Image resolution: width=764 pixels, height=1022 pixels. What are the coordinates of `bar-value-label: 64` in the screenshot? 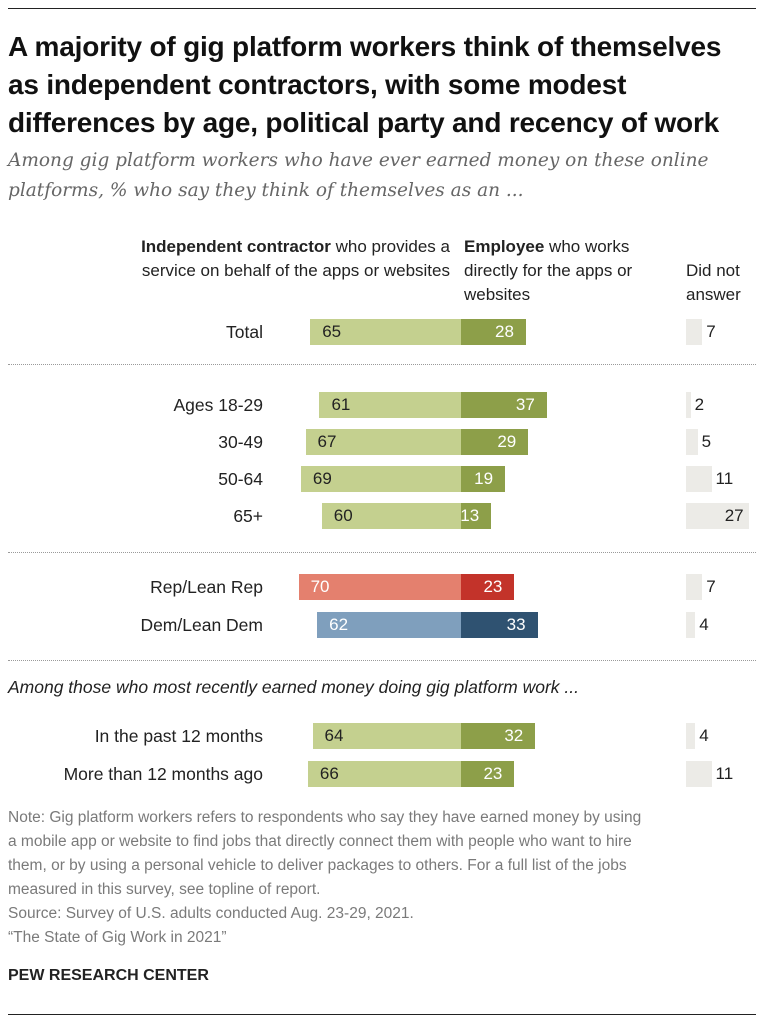 It's located at (334, 735).